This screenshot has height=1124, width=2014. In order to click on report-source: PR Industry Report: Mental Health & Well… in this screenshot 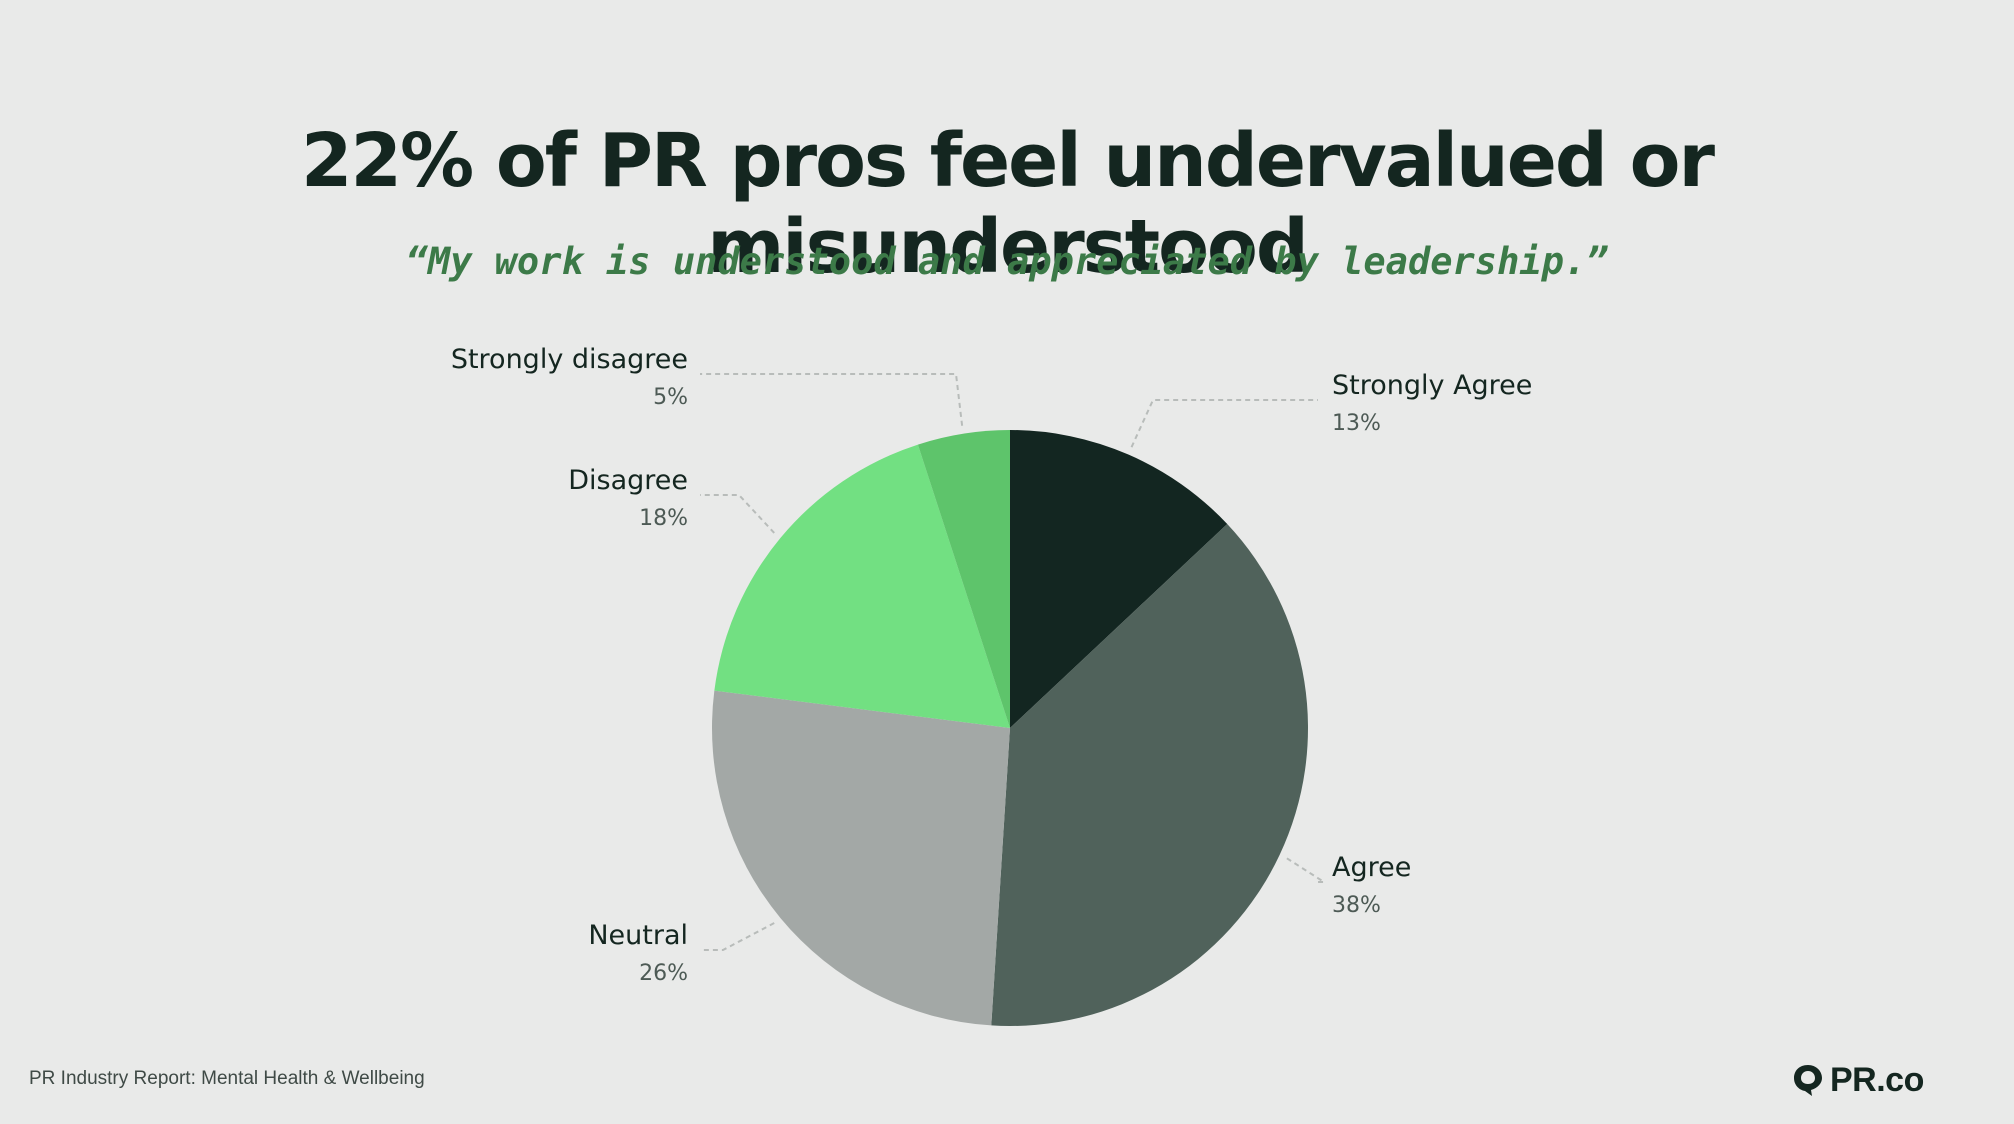, I will do `click(227, 1078)`.